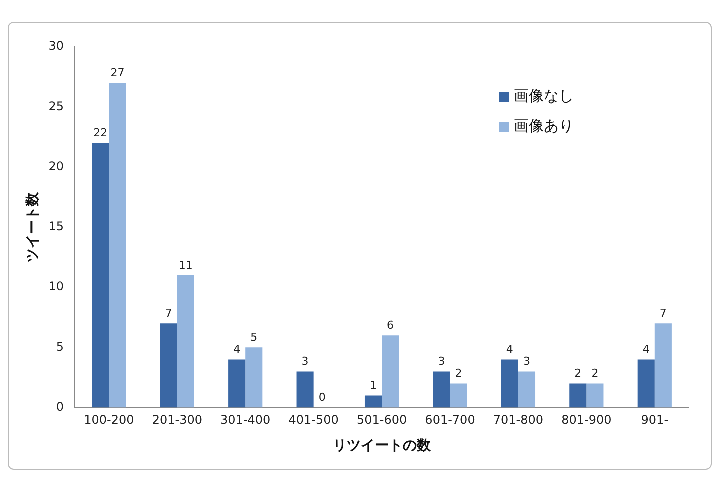 Image resolution: width=719 pixels, height=477 pixels. What do you see at coordinates (322, 397) in the screenshot?
I see `data-label: 0` at bounding box center [322, 397].